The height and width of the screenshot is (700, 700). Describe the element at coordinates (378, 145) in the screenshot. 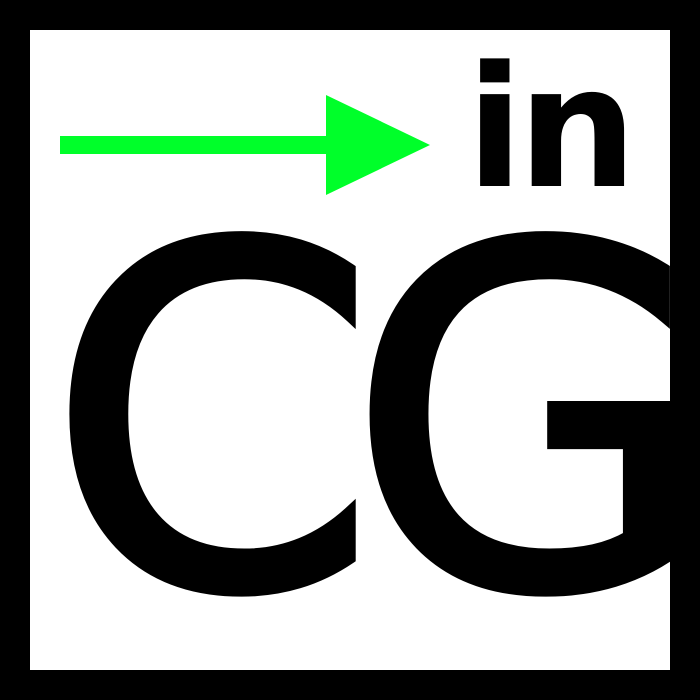

I see `arrow-head` at that location.